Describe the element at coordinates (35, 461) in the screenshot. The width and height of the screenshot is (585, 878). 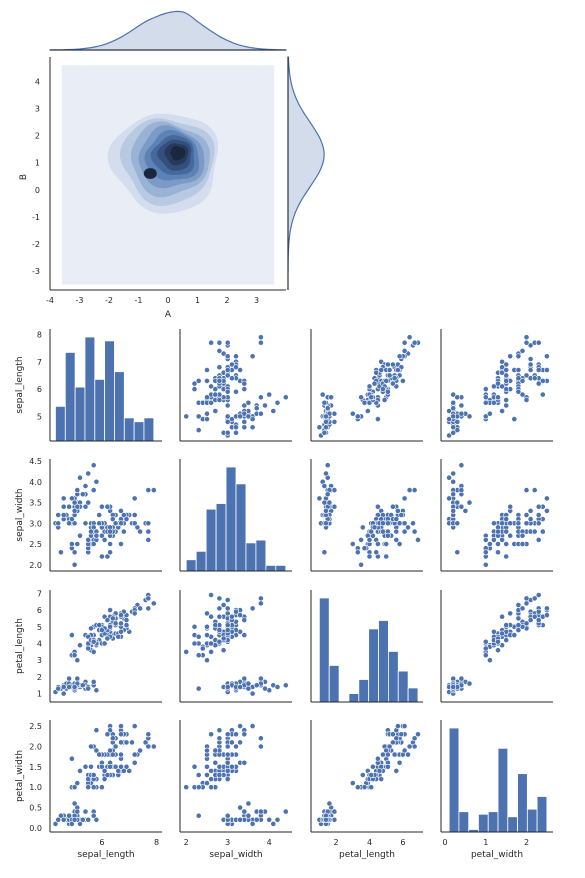
I see `pair-y-tick-label: 4.5` at that location.